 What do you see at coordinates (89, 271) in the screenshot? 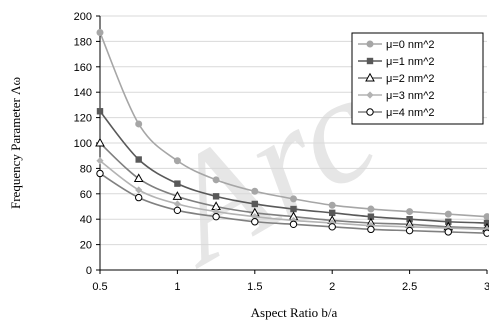
I see `y-tick-label: 0` at bounding box center [89, 271].